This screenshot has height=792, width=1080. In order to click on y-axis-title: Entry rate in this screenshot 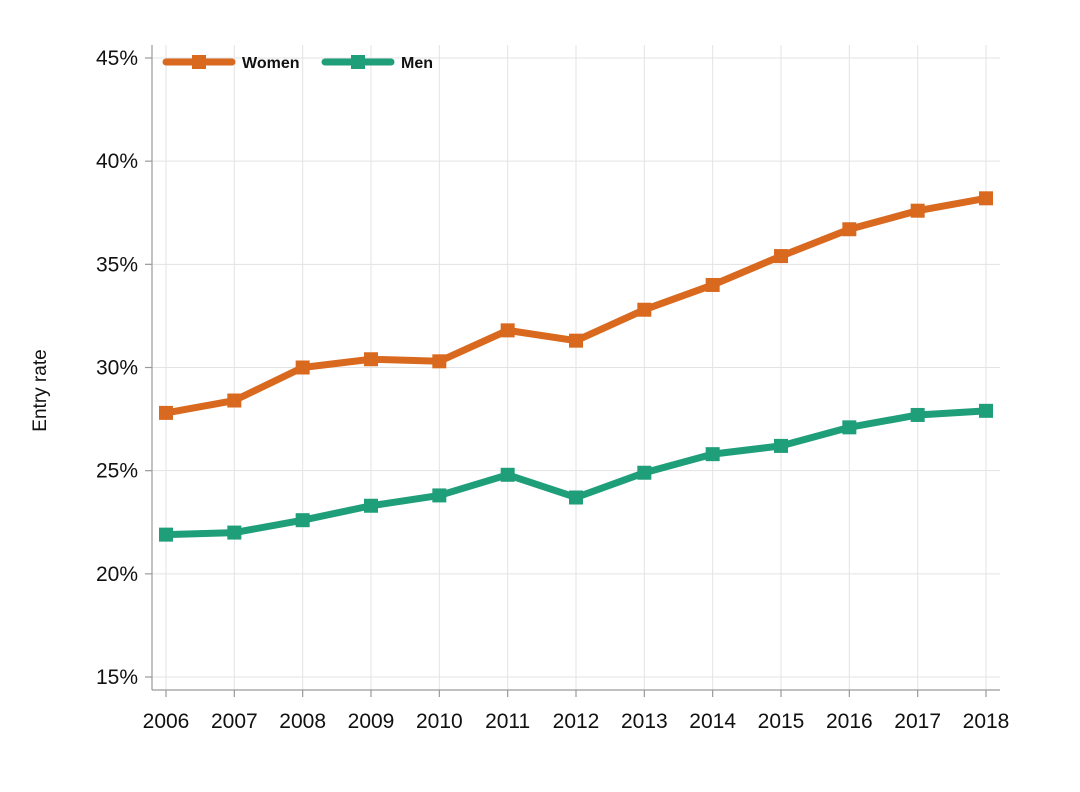, I will do `click(40, 390)`.